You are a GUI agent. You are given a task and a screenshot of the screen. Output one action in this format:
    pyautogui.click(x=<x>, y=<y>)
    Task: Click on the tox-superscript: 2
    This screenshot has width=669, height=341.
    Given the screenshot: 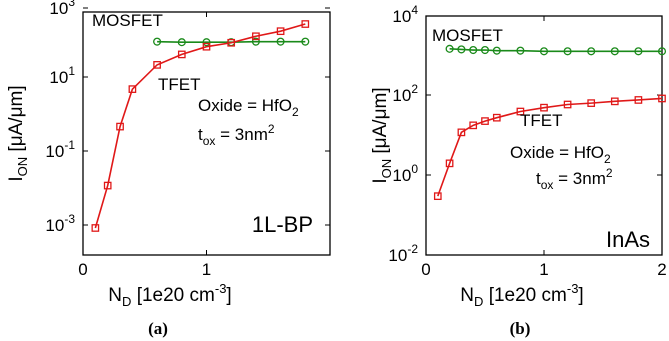 What is the action you would take?
    pyautogui.click(x=271, y=129)
    